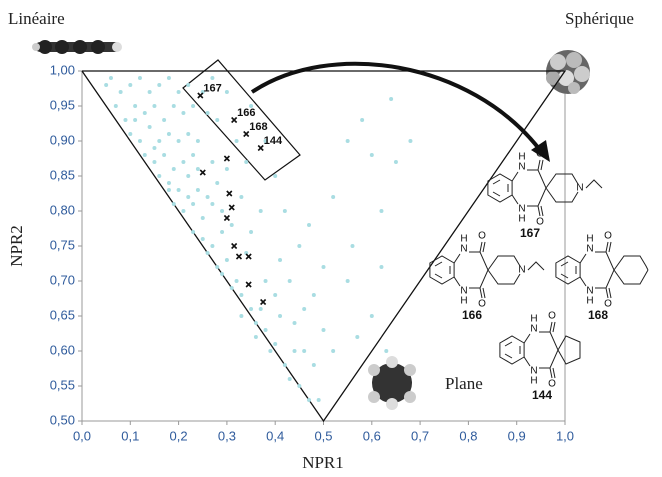 This screenshot has height=477, width=662. I want to click on planar-model, so click(392, 383).